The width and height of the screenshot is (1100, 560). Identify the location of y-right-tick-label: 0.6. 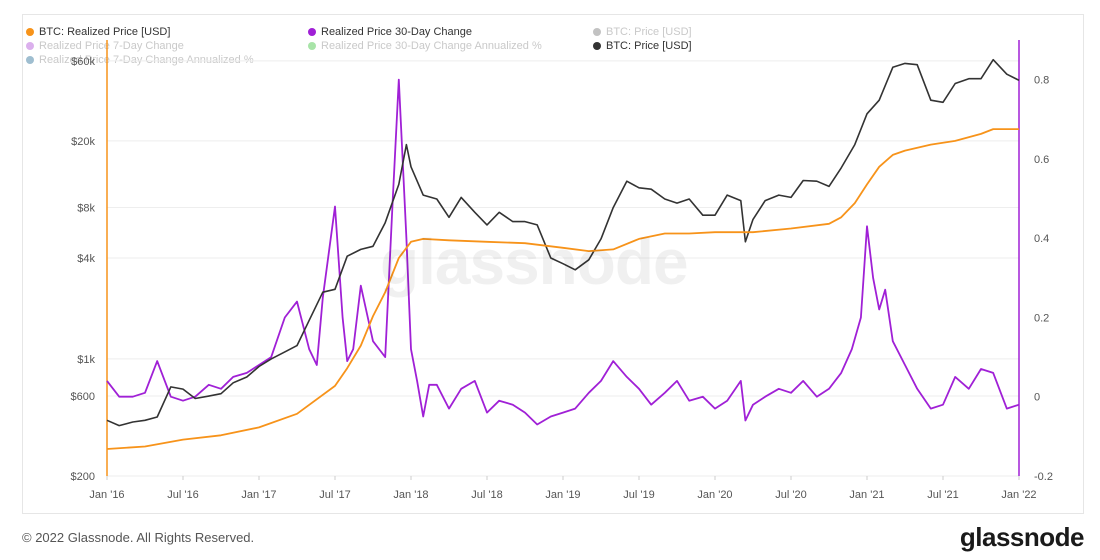
(1041, 160).